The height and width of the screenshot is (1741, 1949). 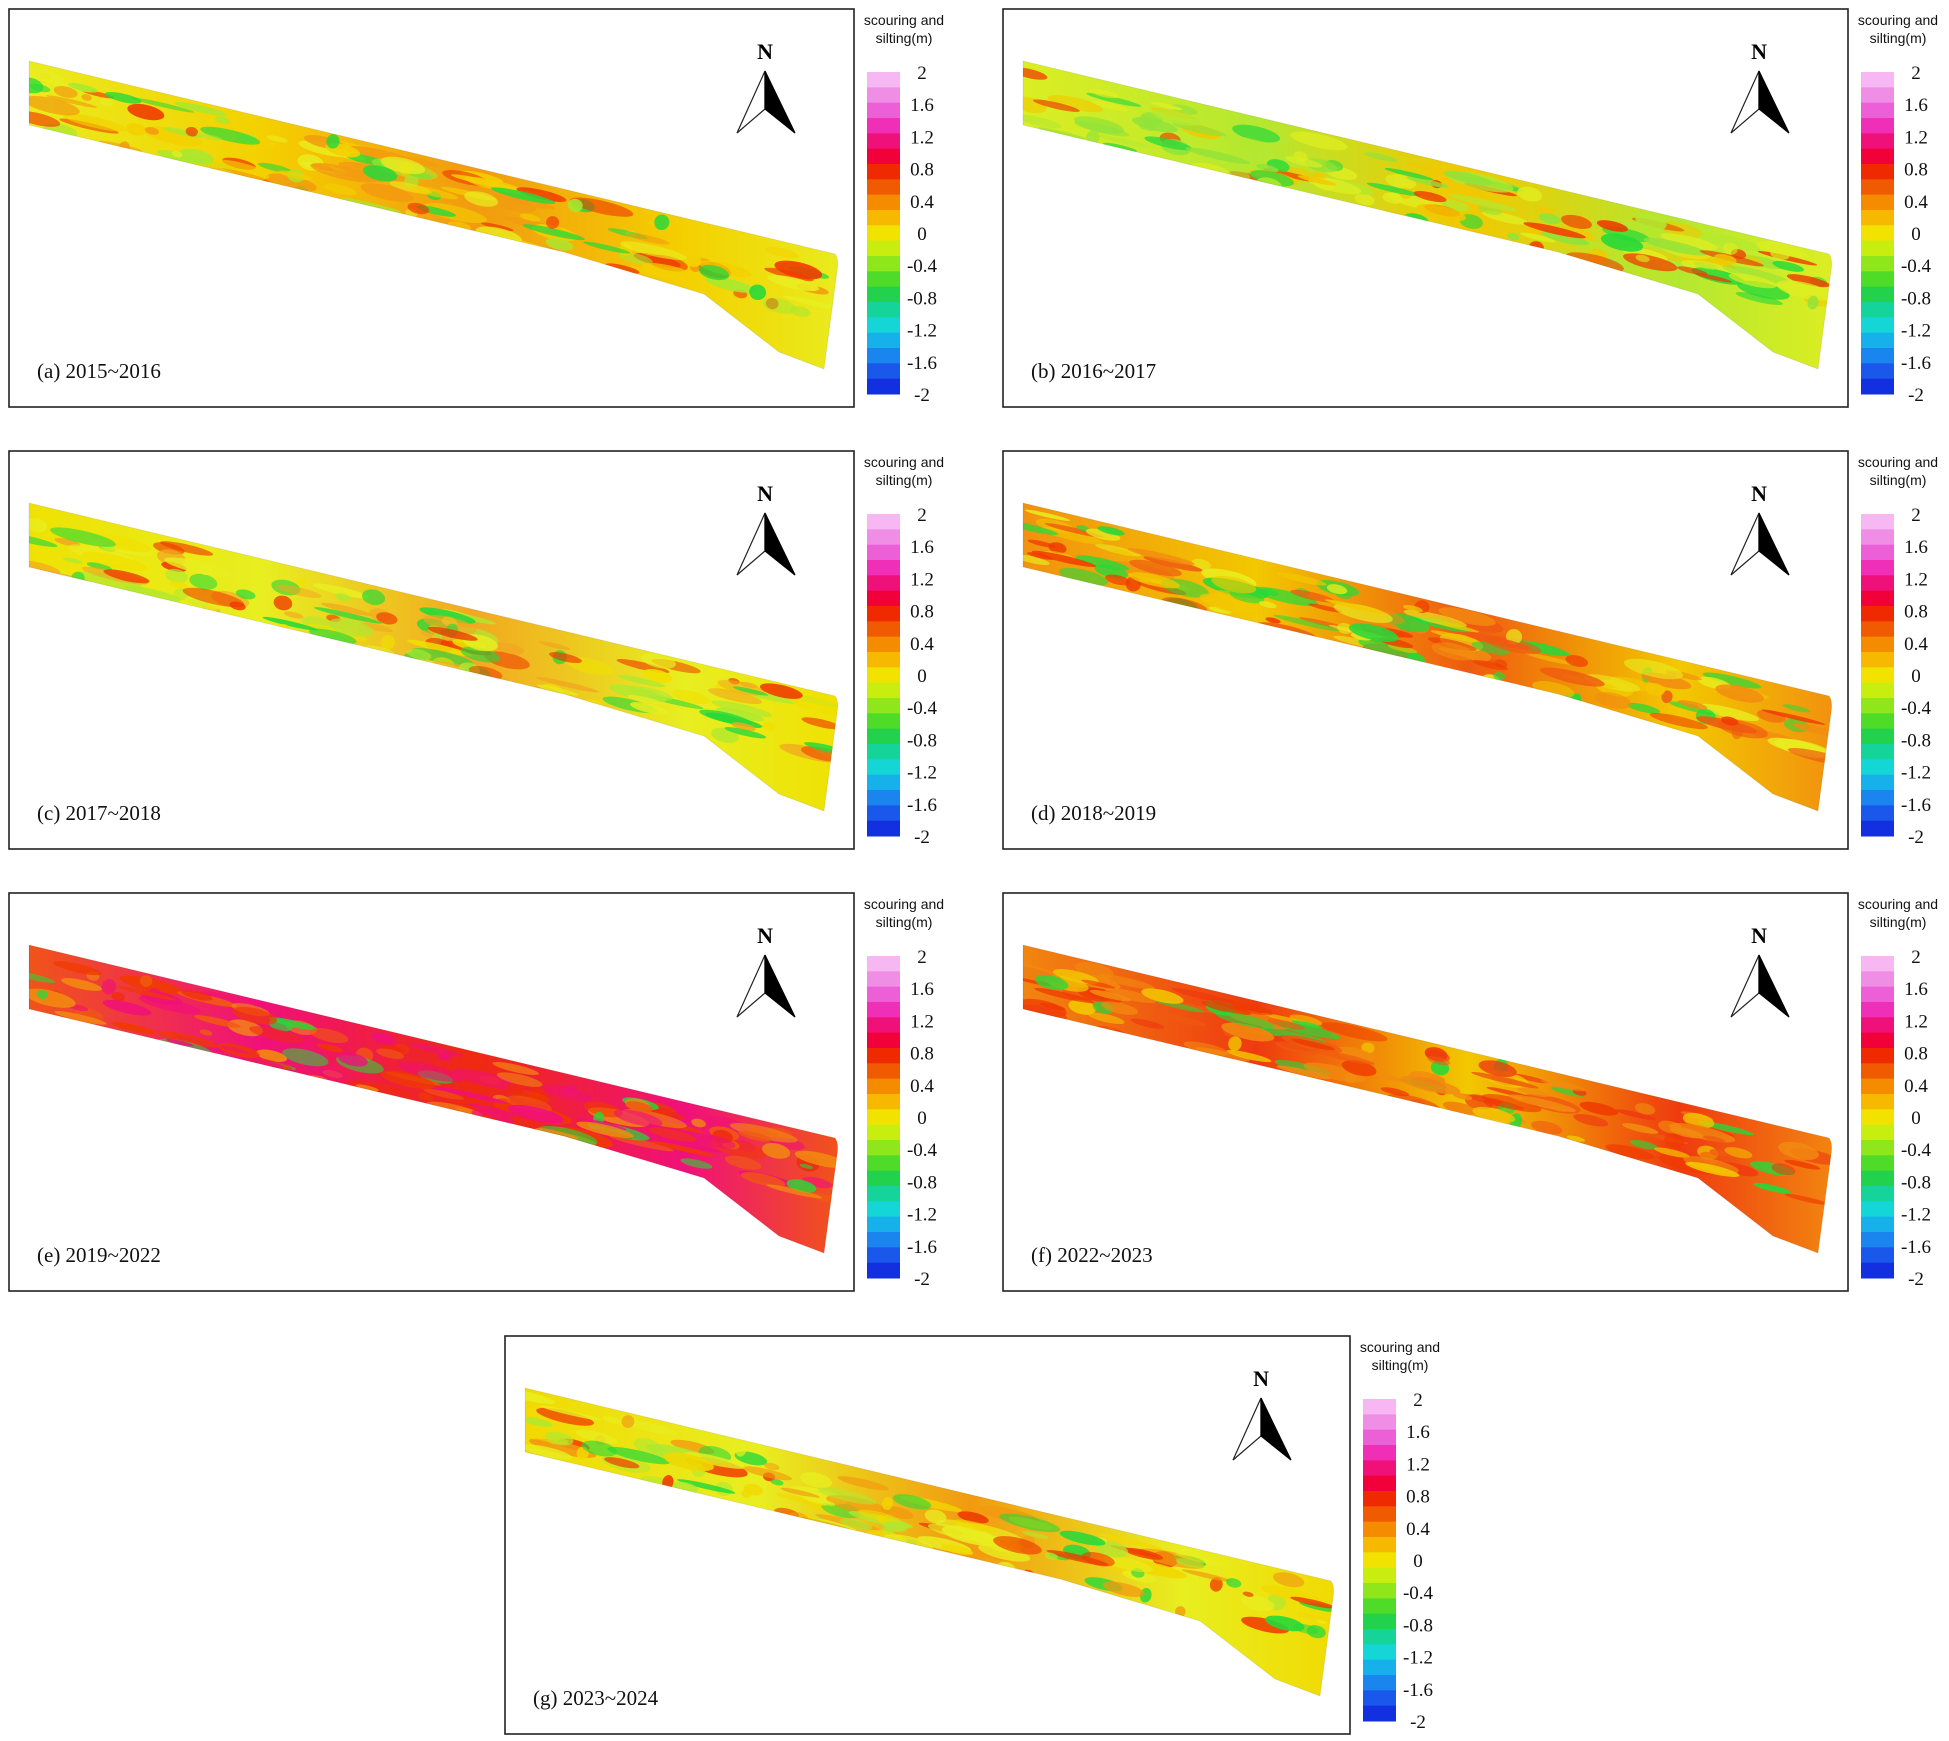 What do you see at coordinates (596, 1698) in the screenshot?
I see `panel-label: (g) 2023~2024` at bounding box center [596, 1698].